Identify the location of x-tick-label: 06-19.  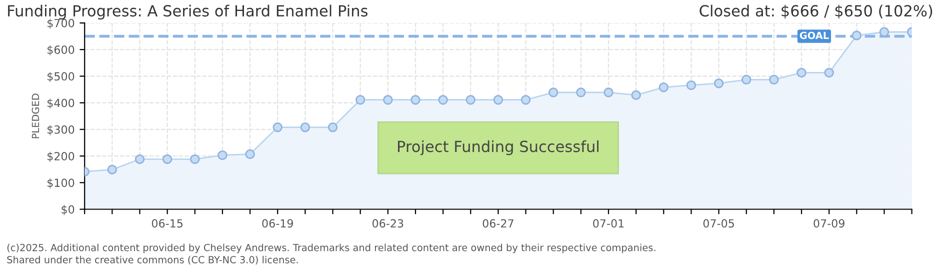
(277, 223).